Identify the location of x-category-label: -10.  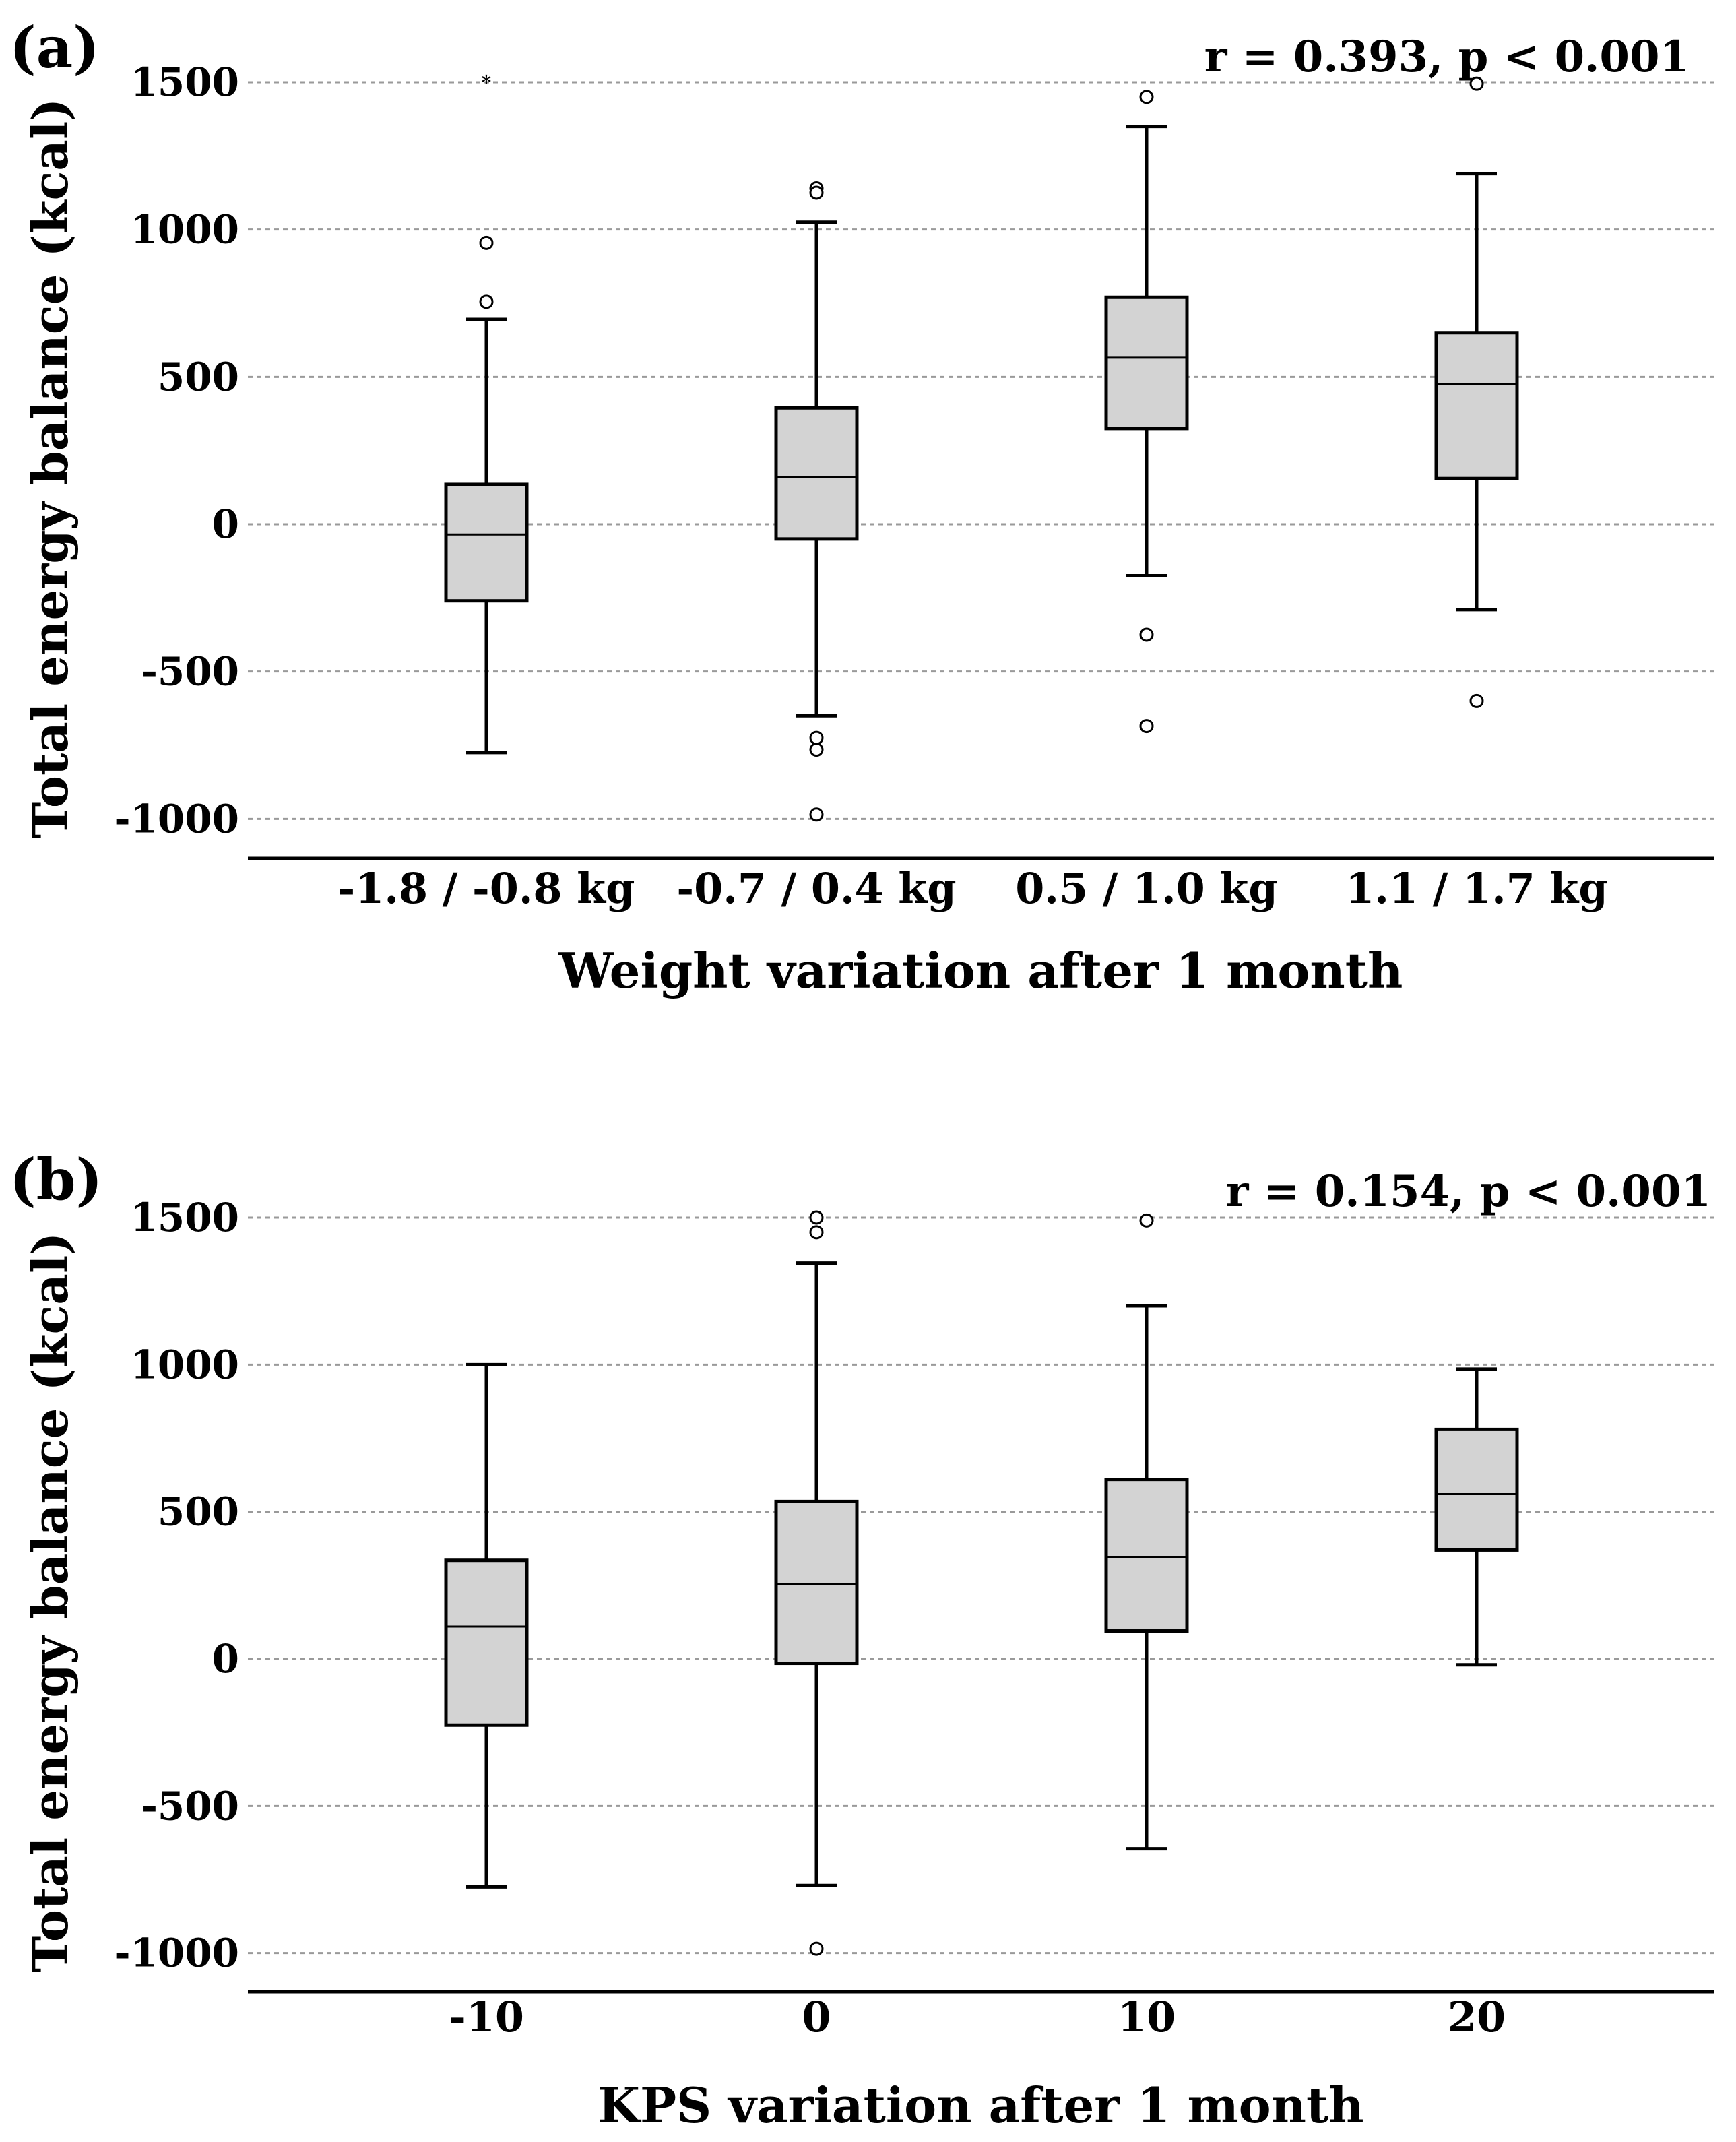
(486, 2017).